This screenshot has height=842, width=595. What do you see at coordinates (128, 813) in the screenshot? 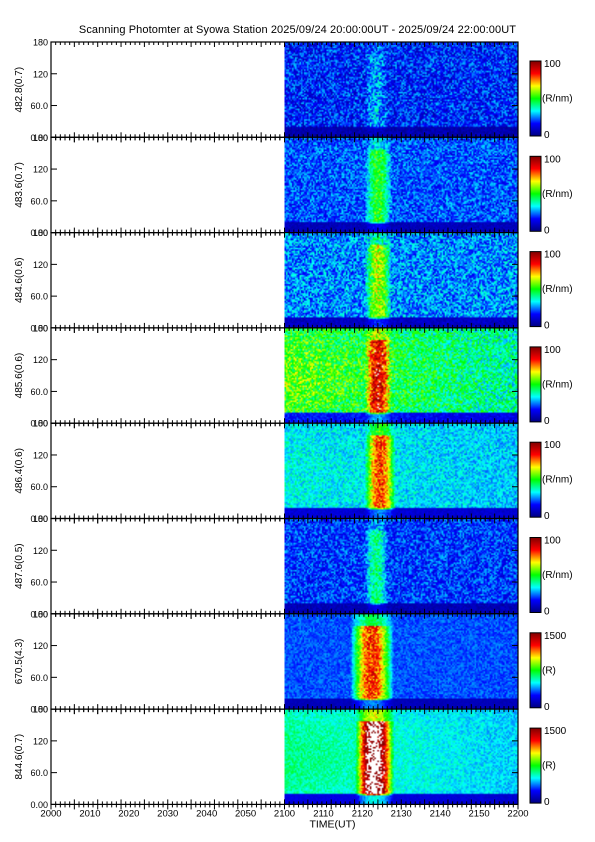
I see `x-tick-label: 2020` at bounding box center [128, 813].